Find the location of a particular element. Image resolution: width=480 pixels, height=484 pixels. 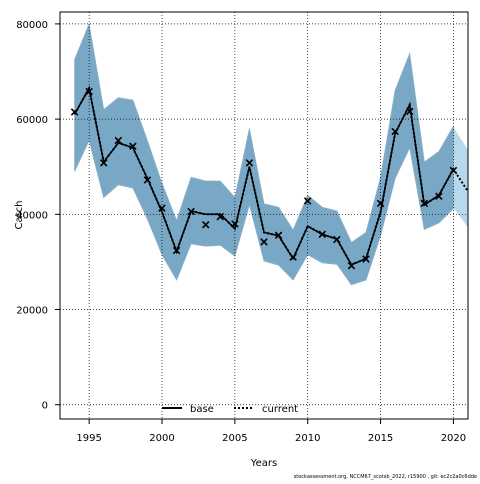

x-tick-label: 2020 is located at coordinates (453, 438).